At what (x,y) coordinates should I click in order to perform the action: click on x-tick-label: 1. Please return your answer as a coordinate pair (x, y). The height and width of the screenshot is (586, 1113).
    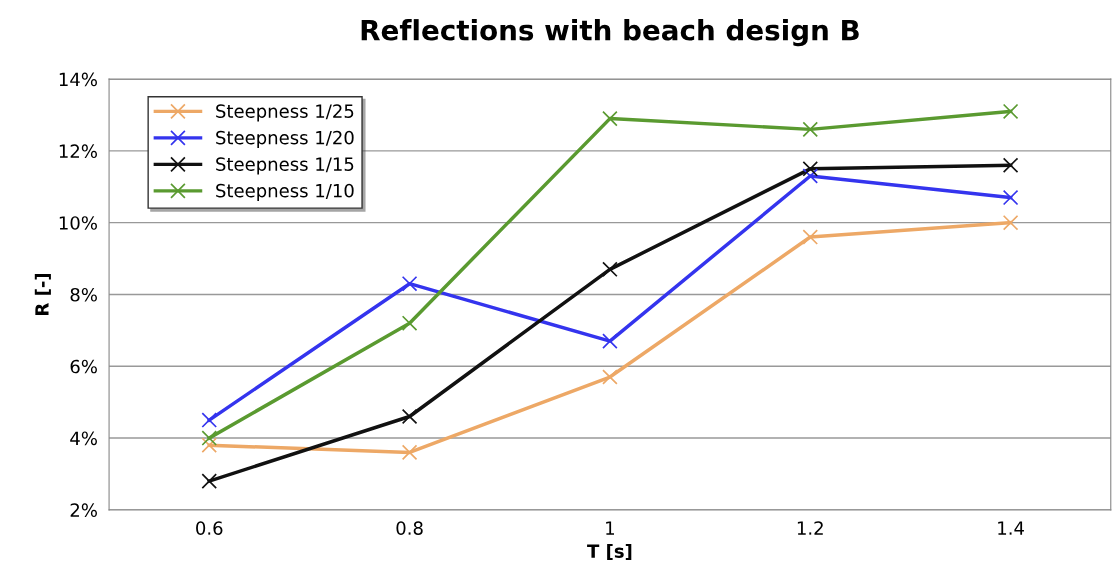
    Looking at the image, I should click on (610, 528).